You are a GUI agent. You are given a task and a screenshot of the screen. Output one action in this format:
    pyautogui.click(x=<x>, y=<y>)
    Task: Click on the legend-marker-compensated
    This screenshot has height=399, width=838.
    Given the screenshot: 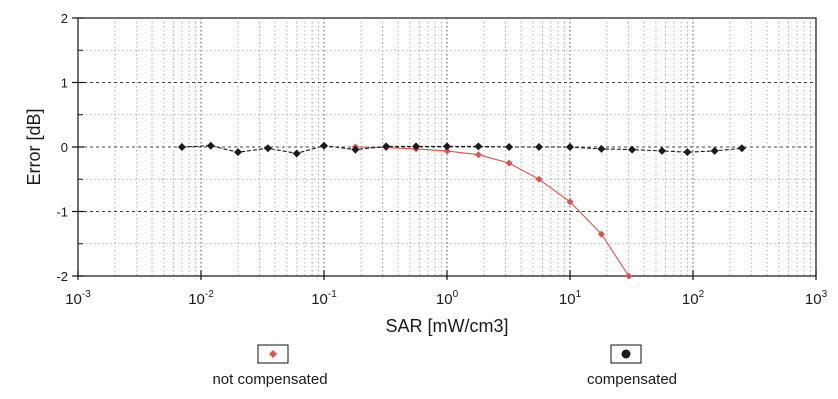 What is the action you would take?
    pyautogui.click(x=626, y=354)
    